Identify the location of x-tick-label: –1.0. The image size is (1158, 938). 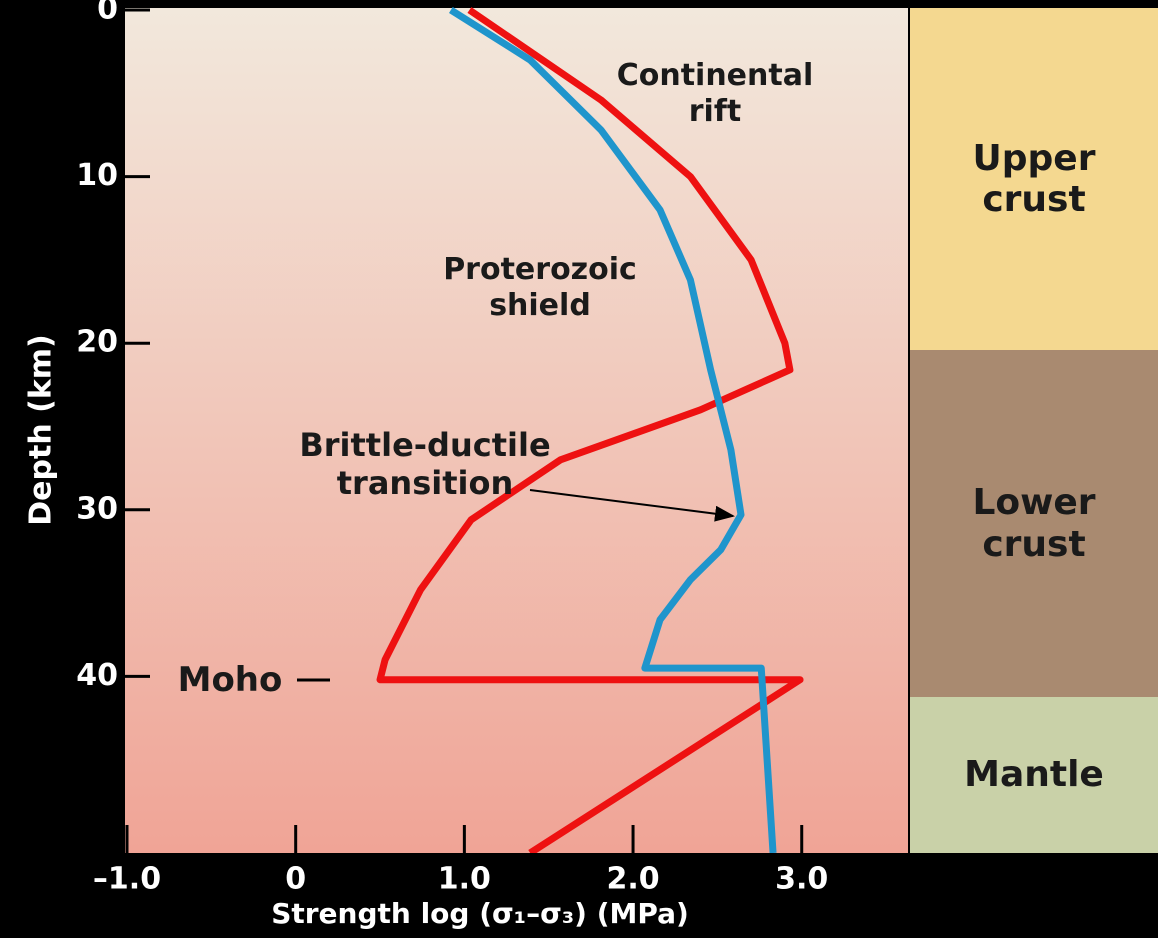
(127, 879).